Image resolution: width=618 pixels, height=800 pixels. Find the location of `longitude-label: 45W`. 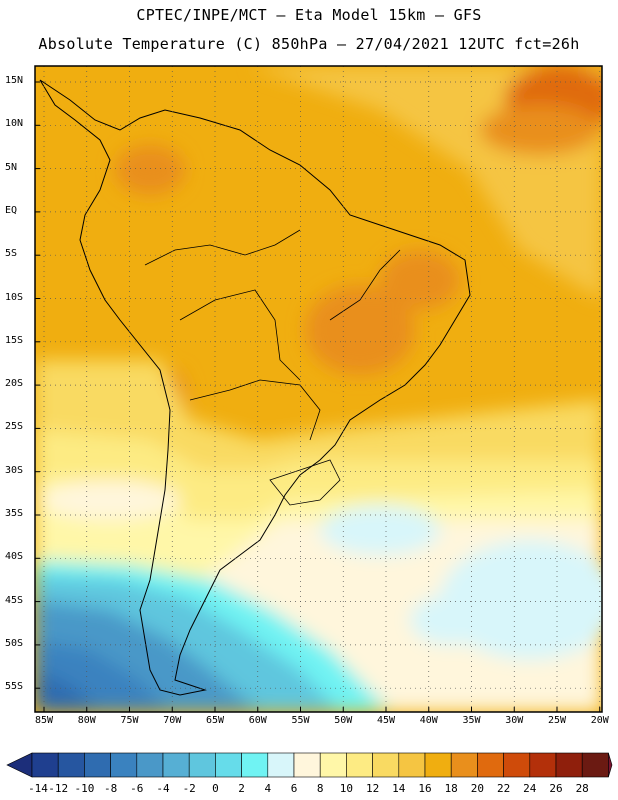

longitude-label: 45W is located at coordinates (386, 720).